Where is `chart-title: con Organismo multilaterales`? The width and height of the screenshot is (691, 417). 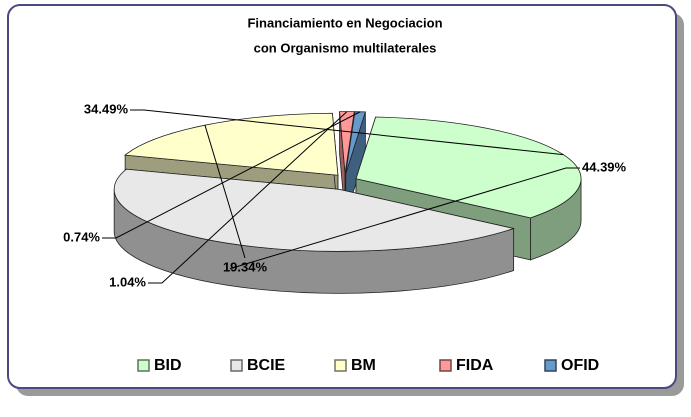
chart-title: con Organismo multilaterales is located at coordinates (345, 47).